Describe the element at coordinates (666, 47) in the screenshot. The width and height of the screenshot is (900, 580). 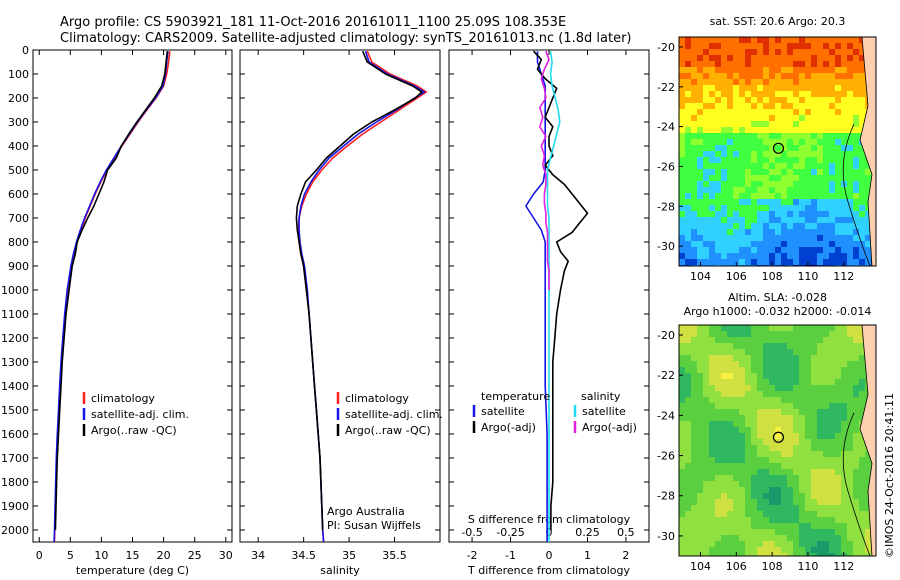
I see `sst_map-ytick-label: -20` at that location.